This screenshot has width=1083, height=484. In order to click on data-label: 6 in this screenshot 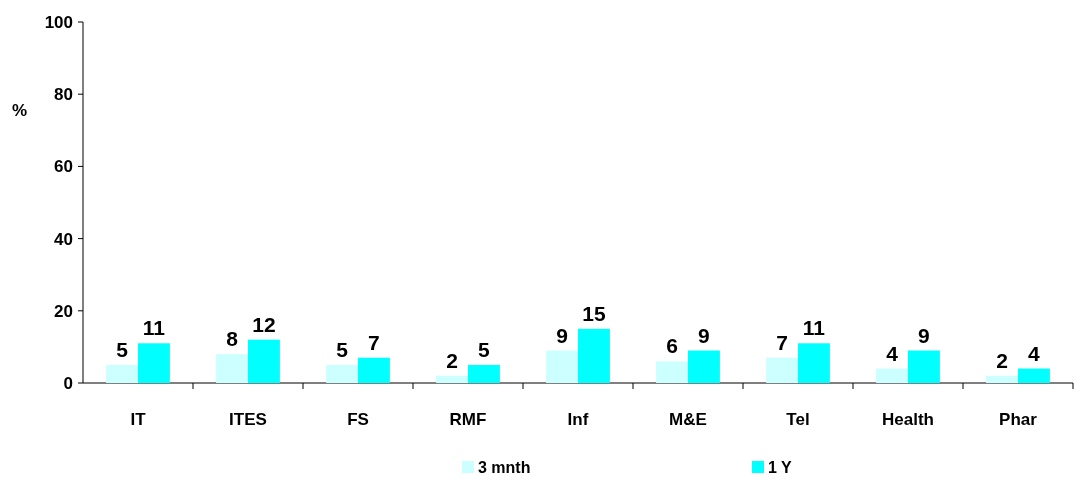, I will do `click(672, 346)`.